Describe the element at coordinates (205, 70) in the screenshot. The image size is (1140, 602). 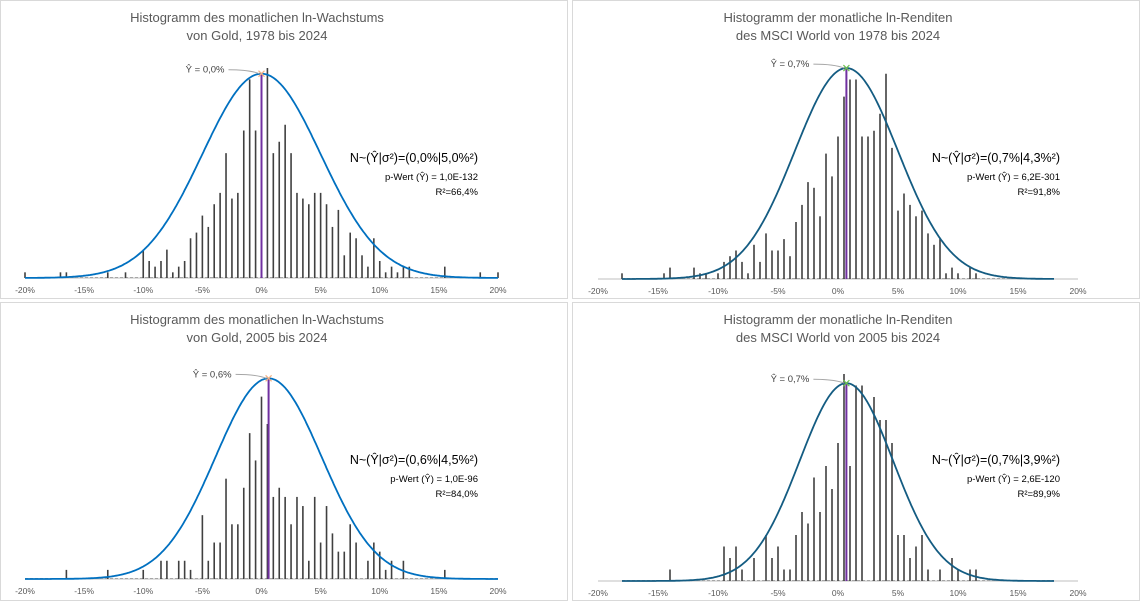
I see `mean-label: Ŷ = 0,0%` at that location.